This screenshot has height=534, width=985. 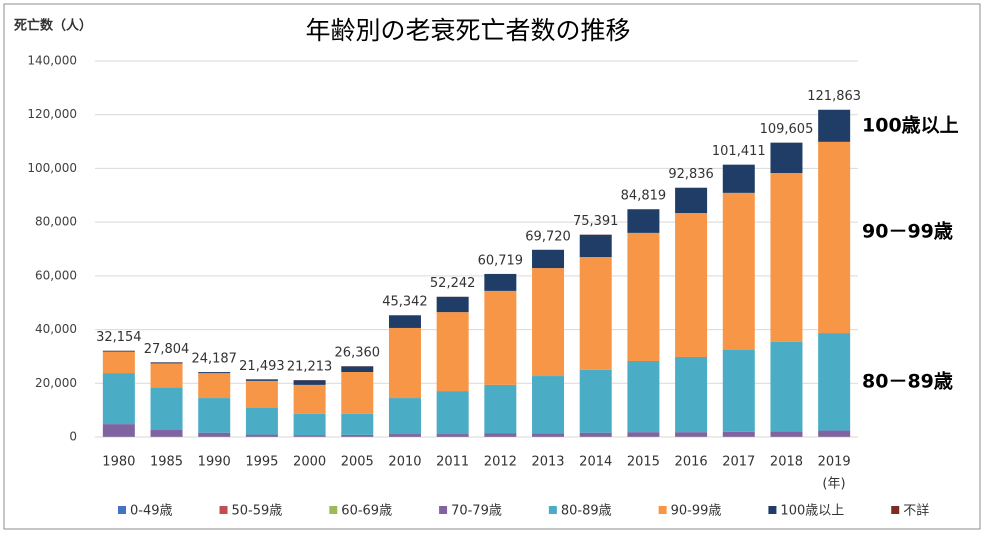 What do you see at coordinates (366, 511) in the screenshot?
I see `legend-label: 60-69歳` at bounding box center [366, 511].